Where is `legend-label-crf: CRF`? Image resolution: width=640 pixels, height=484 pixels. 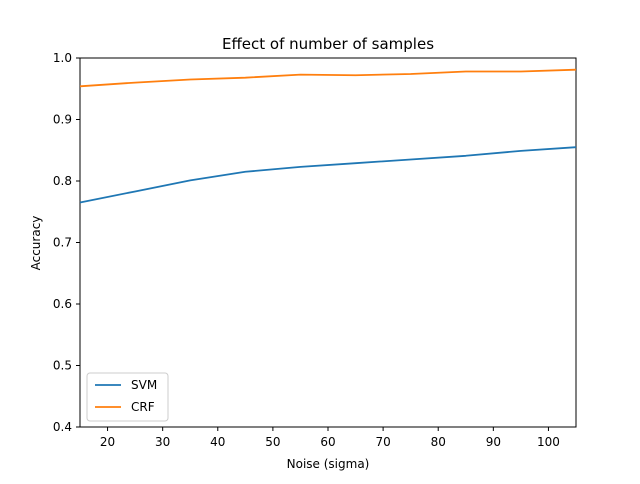 legend-label-crf: CRF is located at coordinates (143, 407).